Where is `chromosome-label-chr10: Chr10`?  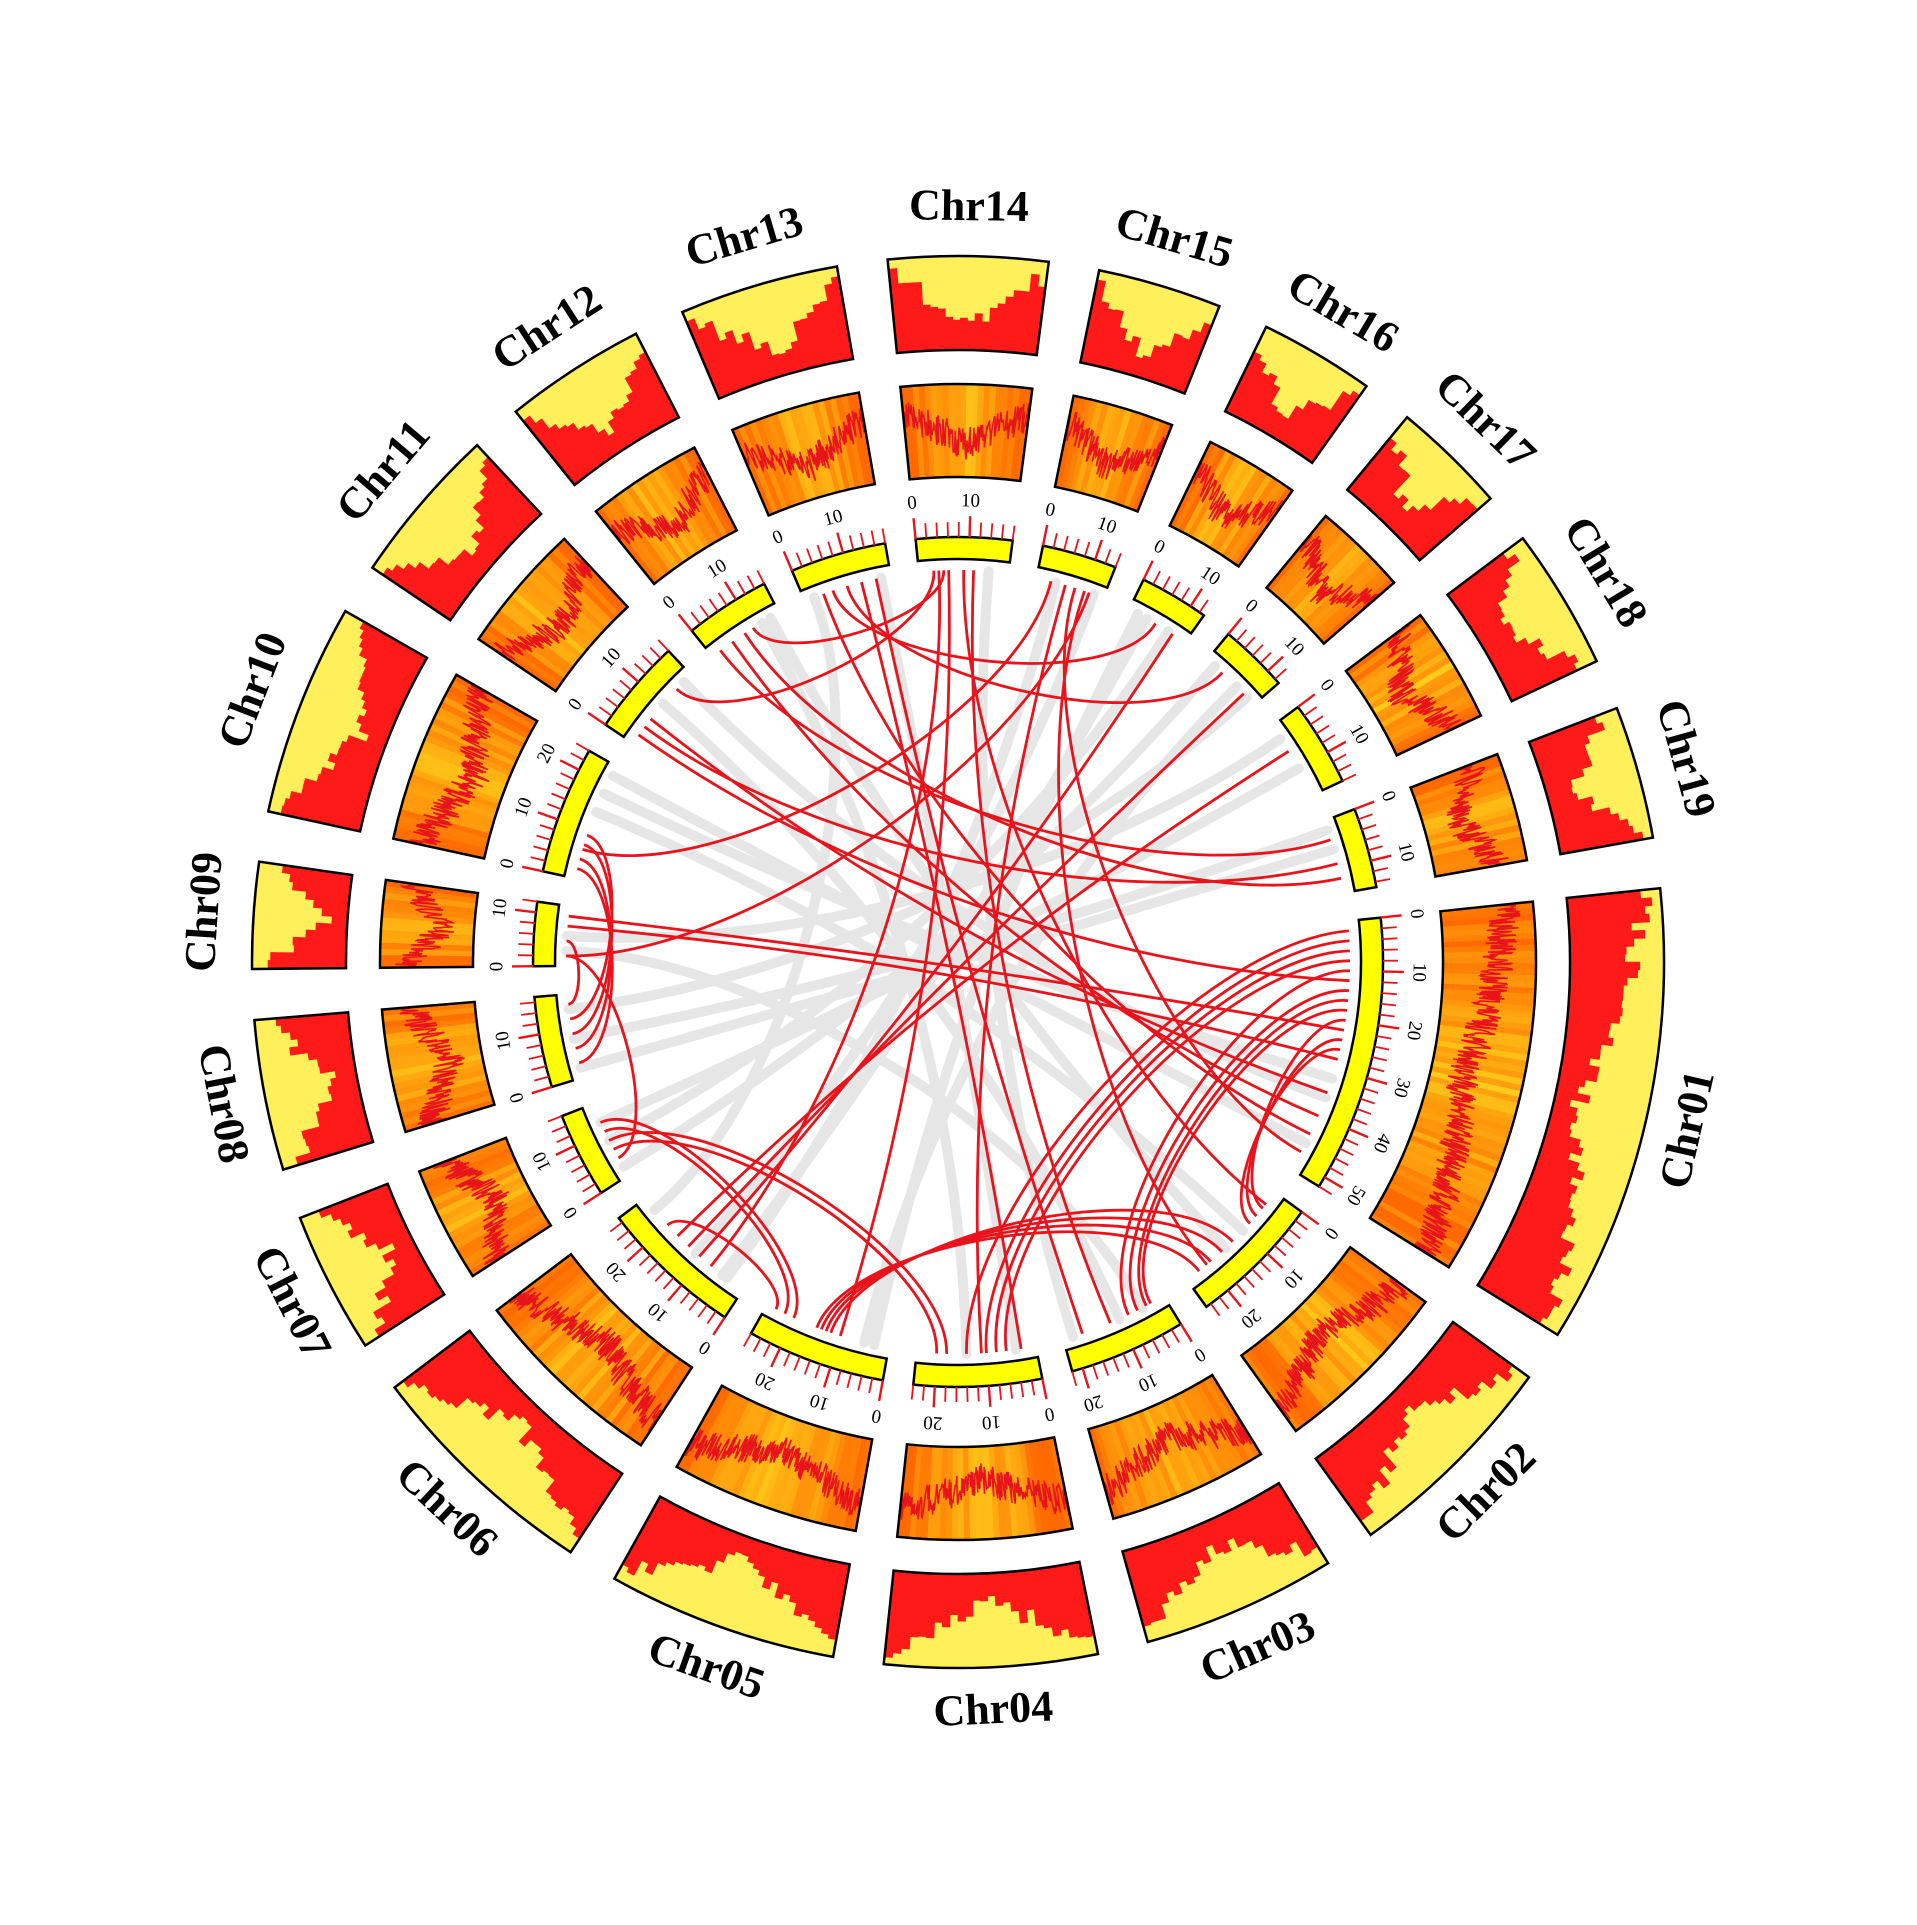
chromosome-label-chr10: Chr10 is located at coordinates (252, 689).